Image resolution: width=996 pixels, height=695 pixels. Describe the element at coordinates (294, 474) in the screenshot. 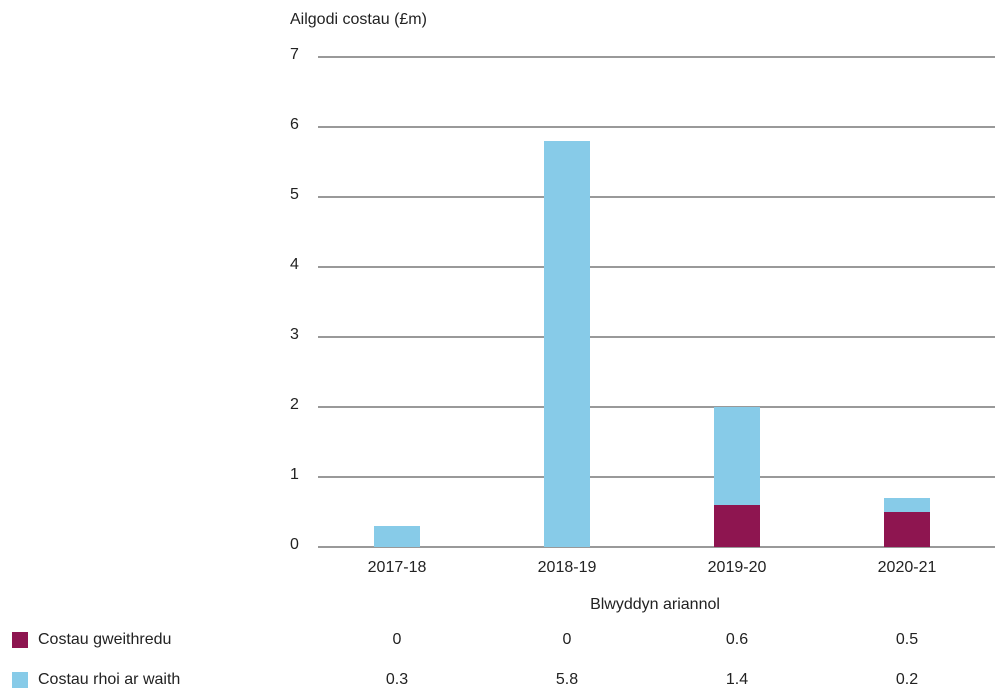

I see `y-tick-label: 1` at that location.